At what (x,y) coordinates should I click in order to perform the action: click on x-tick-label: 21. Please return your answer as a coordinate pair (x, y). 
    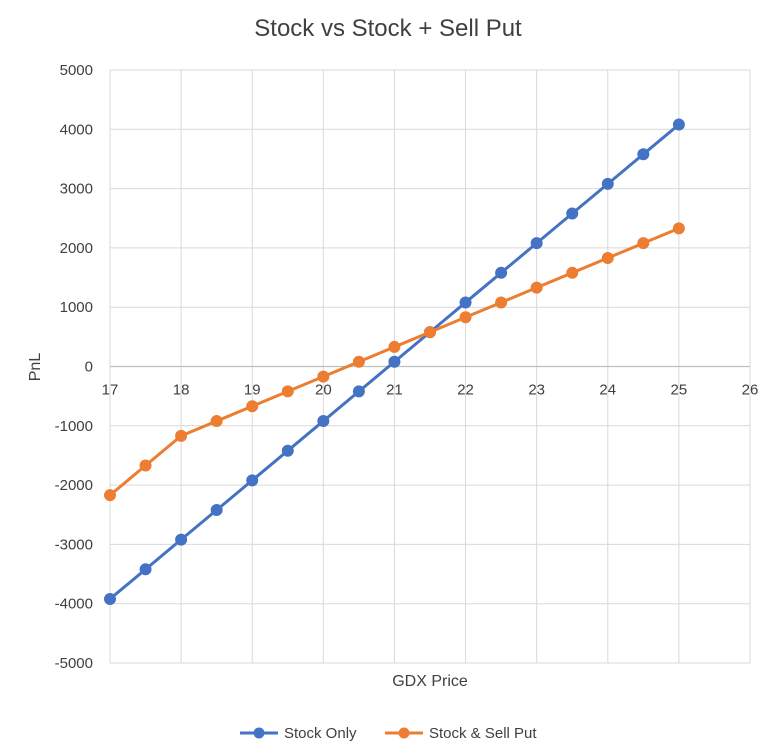
    Looking at the image, I should click on (394, 390).